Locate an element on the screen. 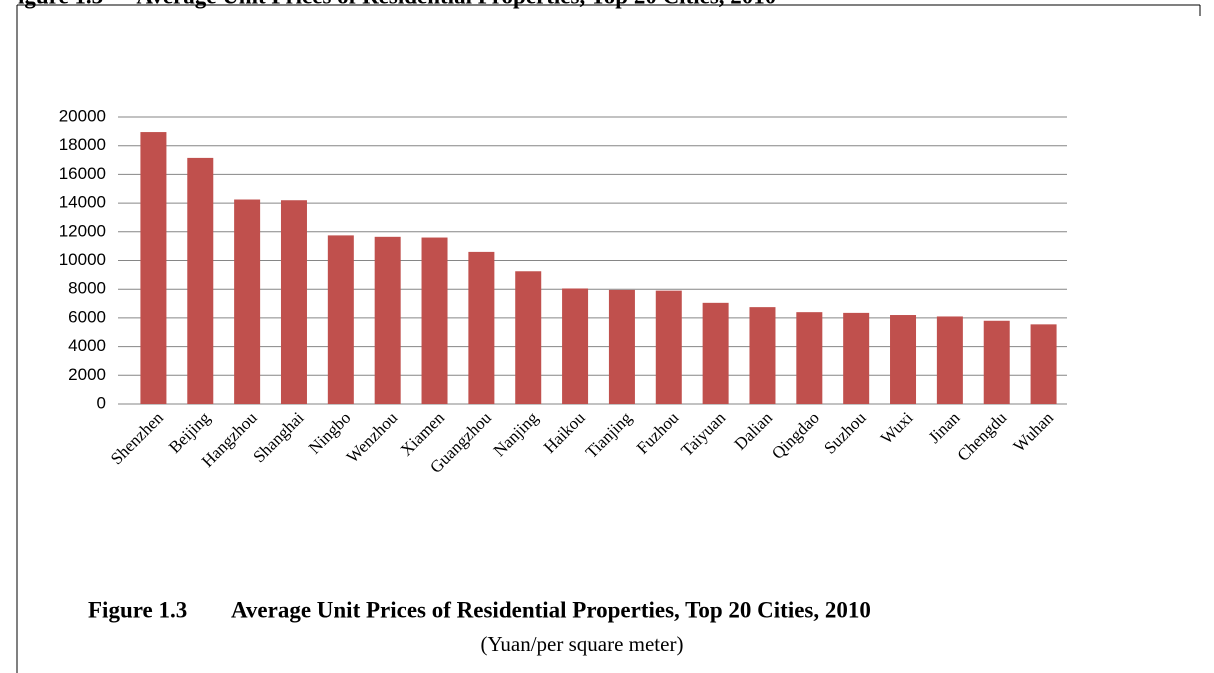  y-tick-label: 12000 is located at coordinates (82, 230).